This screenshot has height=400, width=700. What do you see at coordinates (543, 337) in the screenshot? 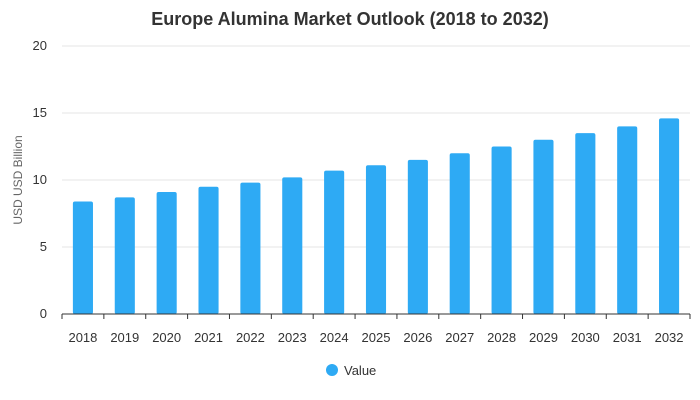
I see `x-tick-label: 2029` at bounding box center [543, 337].